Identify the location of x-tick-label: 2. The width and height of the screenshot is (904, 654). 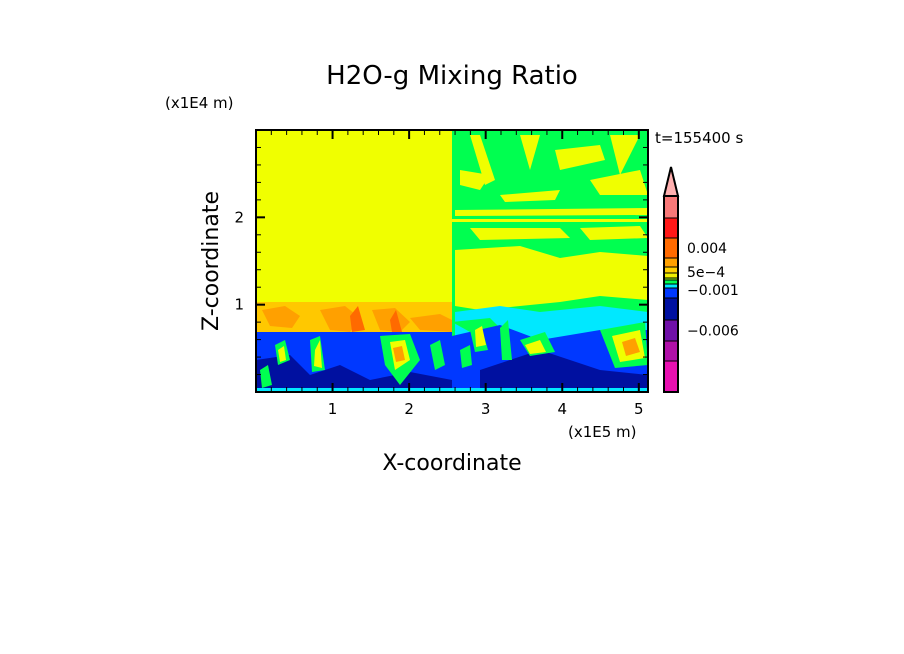
(409, 409).